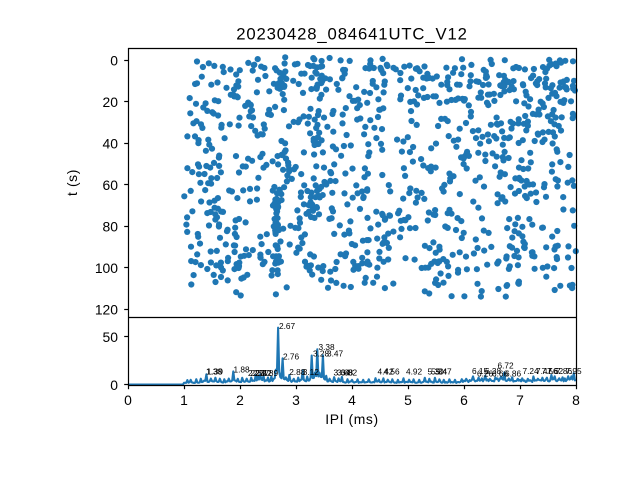 This screenshot has width=640, height=480. I want to click on svg-text: 5, so click(408, 400).